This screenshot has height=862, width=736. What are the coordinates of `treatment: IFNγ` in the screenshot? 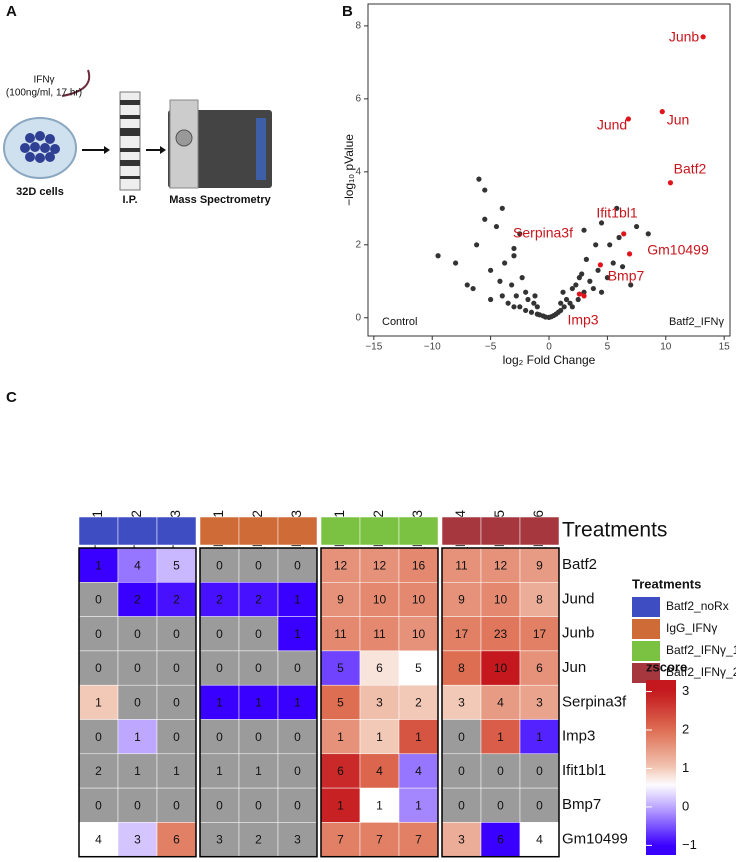 It's located at (43, 80).